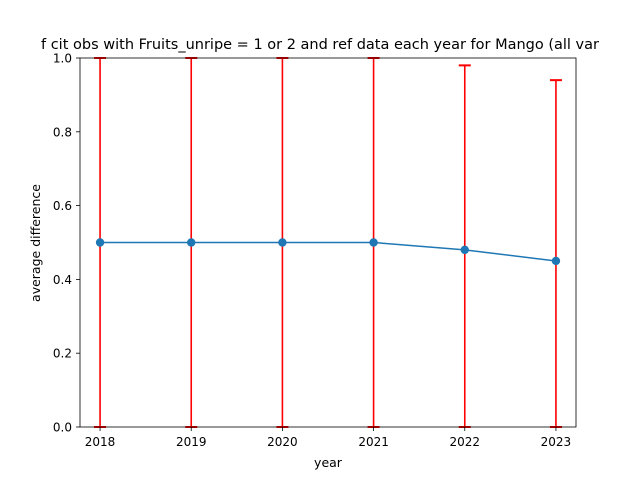 The width and height of the screenshot is (640, 480). Describe the element at coordinates (62, 132) in the screenshot. I see `y-tick-label: 0.8` at that location.